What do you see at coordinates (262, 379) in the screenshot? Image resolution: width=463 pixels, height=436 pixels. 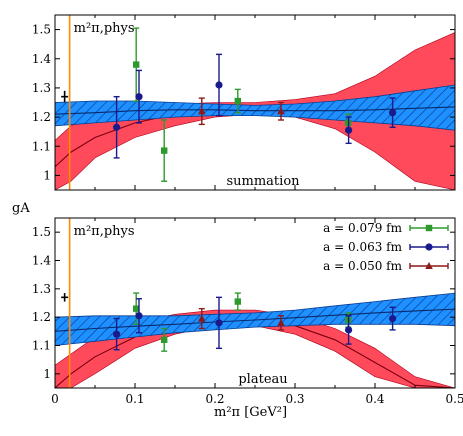 I see `panel-annotation: plateau` at bounding box center [262, 379].